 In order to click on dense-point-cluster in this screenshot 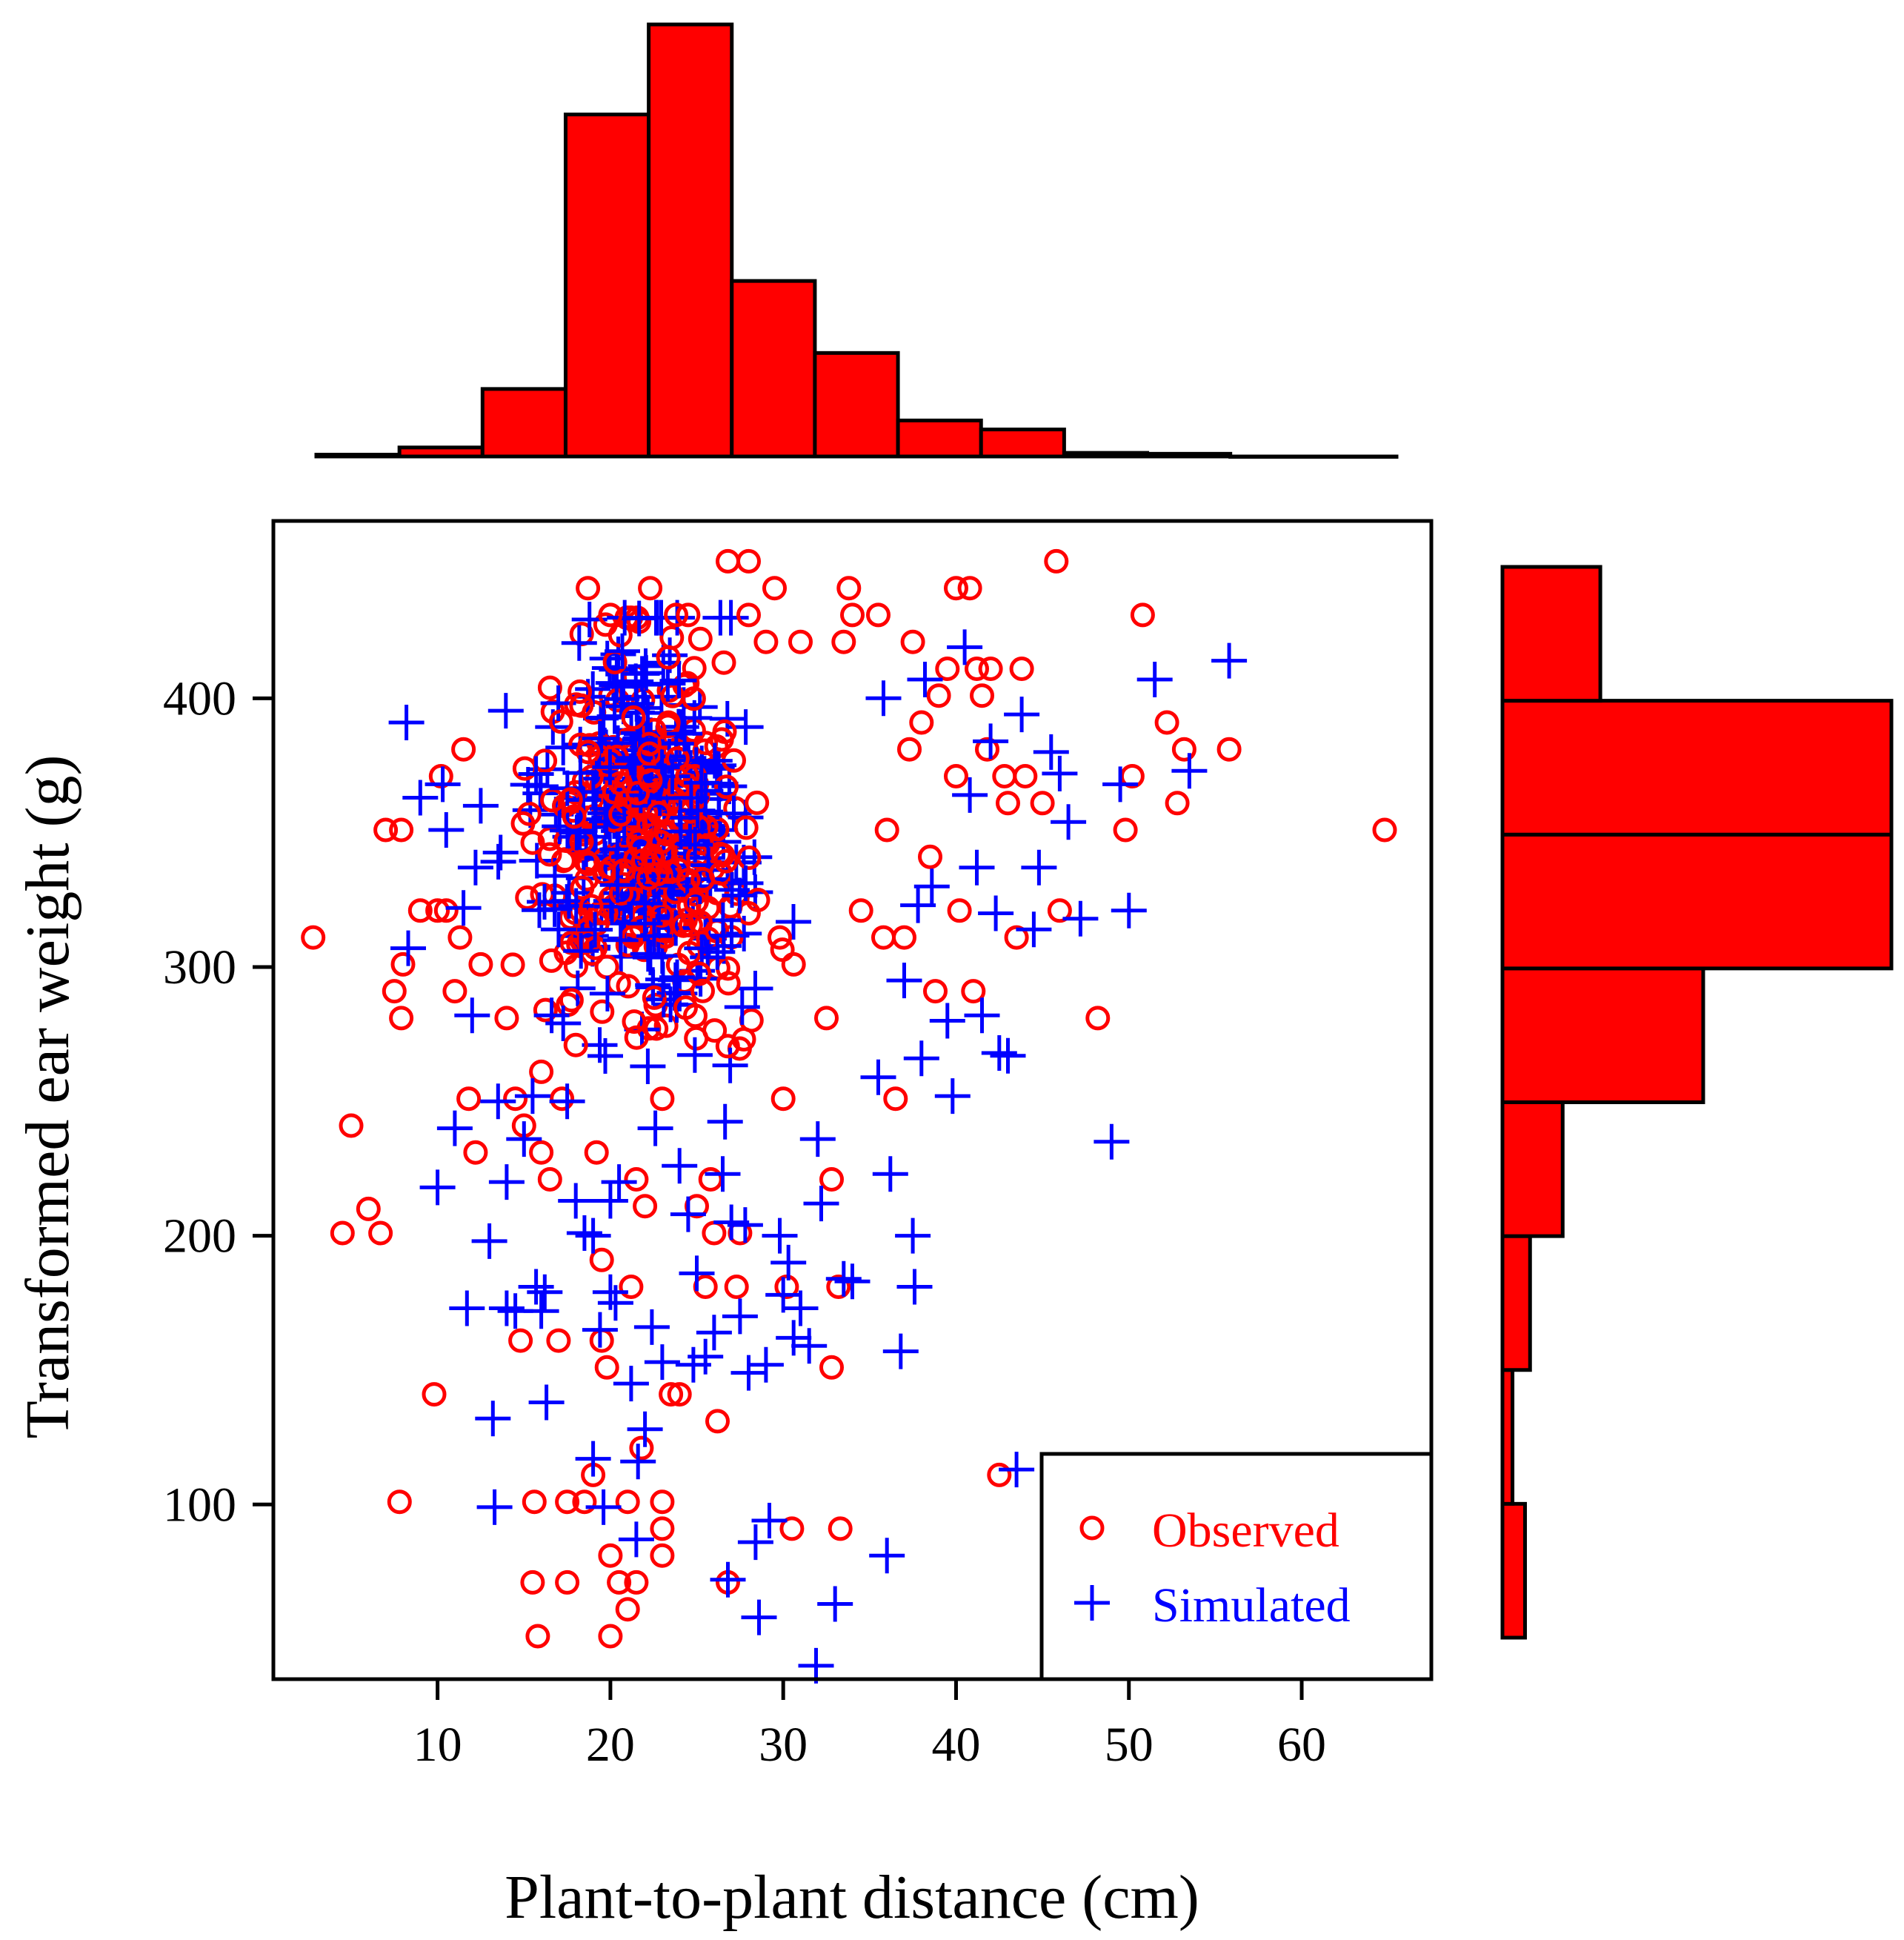, I will do `click(646, 870)`.